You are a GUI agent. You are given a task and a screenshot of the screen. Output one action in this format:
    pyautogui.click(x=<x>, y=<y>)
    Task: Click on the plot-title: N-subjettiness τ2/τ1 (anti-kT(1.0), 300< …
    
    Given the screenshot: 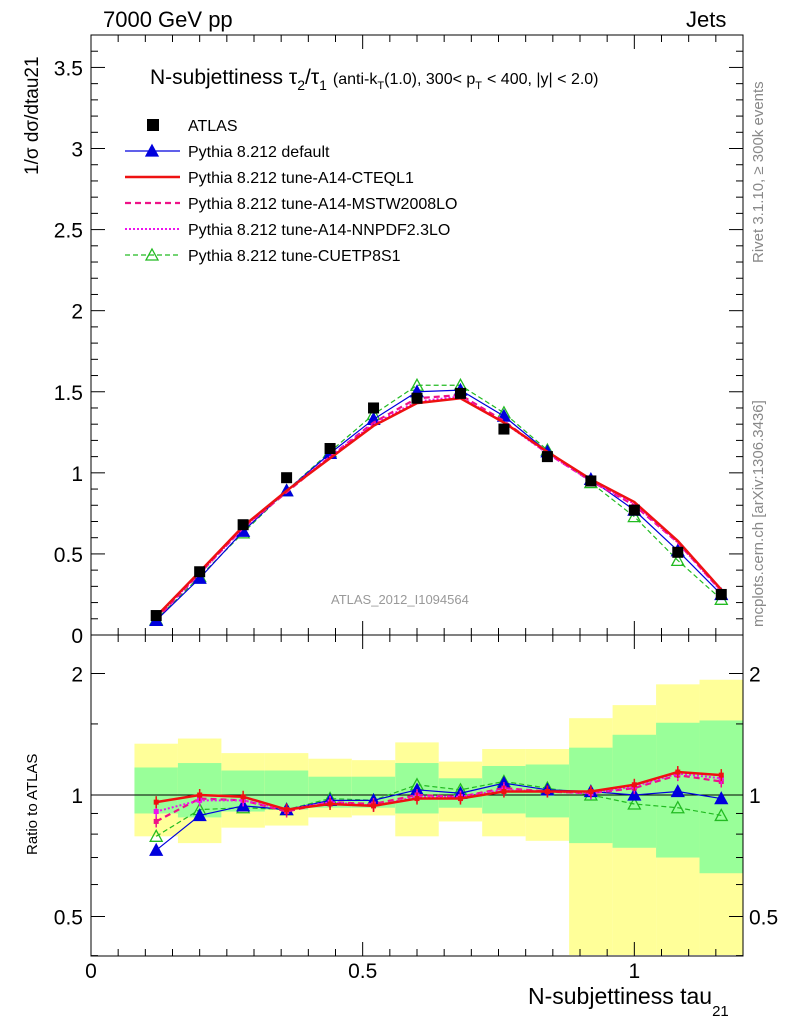 What is the action you would take?
    pyautogui.click(x=374, y=79)
    